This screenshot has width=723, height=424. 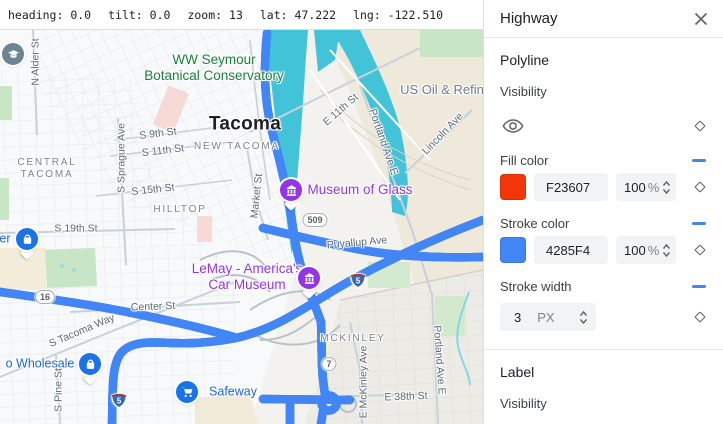 I want to click on panel-title: Highway, so click(x=529, y=18).